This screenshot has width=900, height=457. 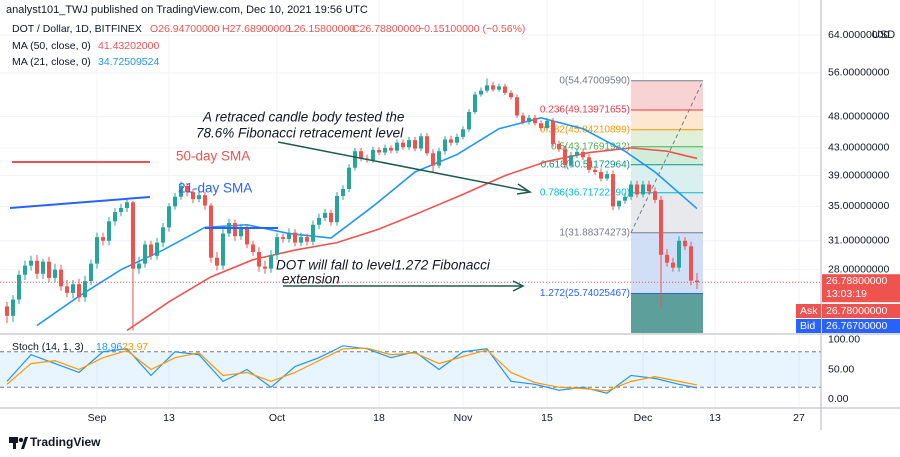 I want to click on x-tick-label: 13, so click(x=169, y=418).